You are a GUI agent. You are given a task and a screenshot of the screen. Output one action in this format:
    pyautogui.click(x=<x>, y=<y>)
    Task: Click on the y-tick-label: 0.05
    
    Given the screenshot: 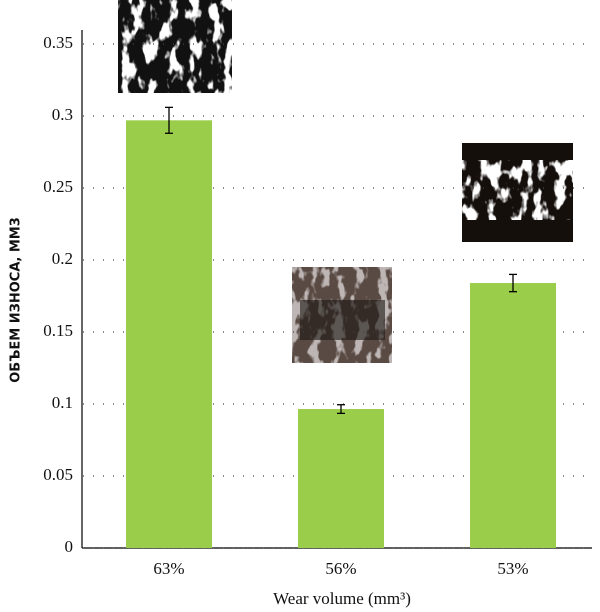 What is the action you would take?
    pyautogui.click(x=58, y=474)
    